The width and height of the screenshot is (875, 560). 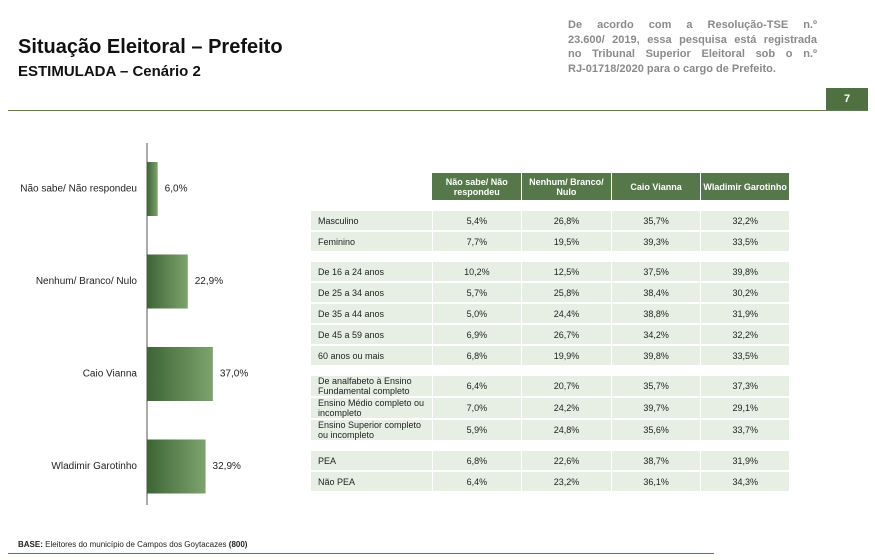 I want to click on category-label: Não sabe/ Não respondeu, so click(x=78, y=189).